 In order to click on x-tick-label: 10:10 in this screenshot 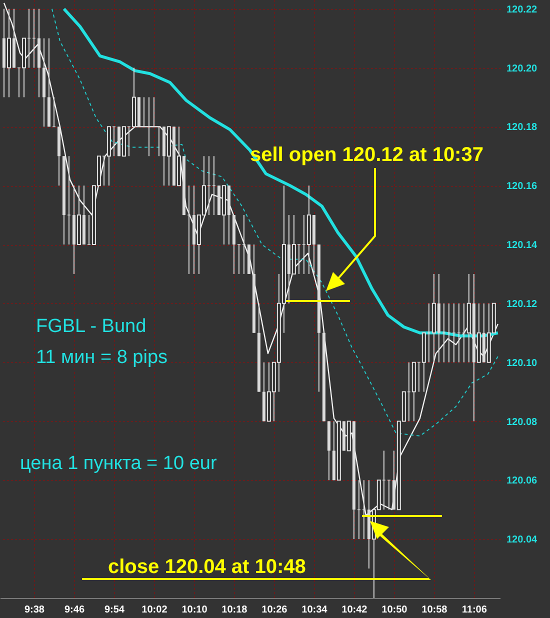, I will do `click(195, 610)`.